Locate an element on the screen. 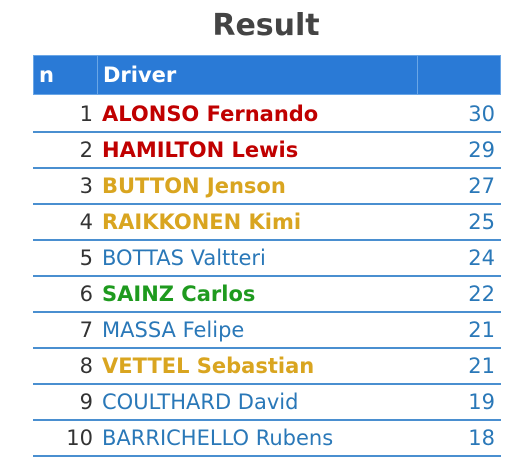 This screenshot has height=460, width=532. driver-name: VETTEL Sebastian is located at coordinates (208, 366).